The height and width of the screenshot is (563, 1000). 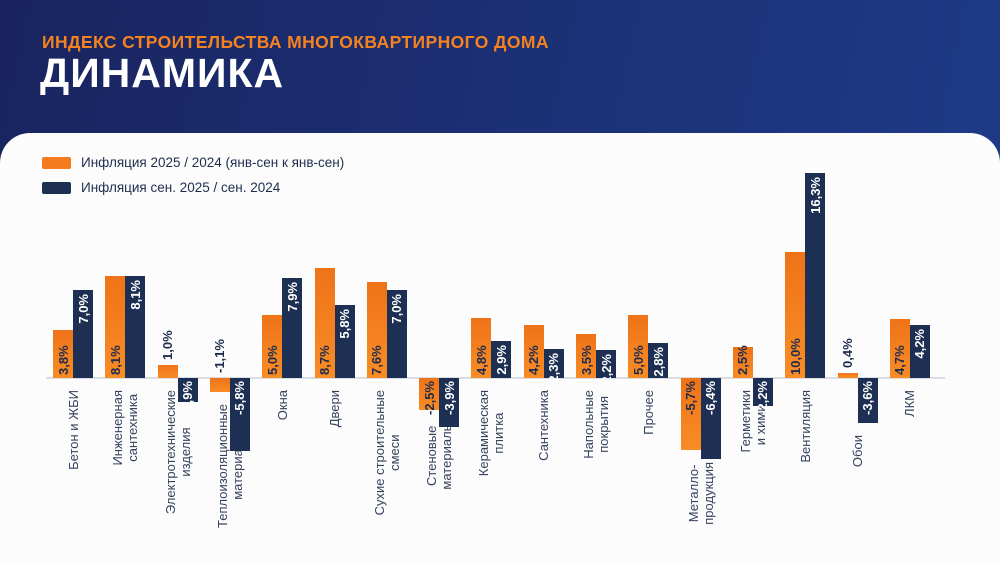 I want to click on legend-swatch-orange, so click(x=56, y=162).